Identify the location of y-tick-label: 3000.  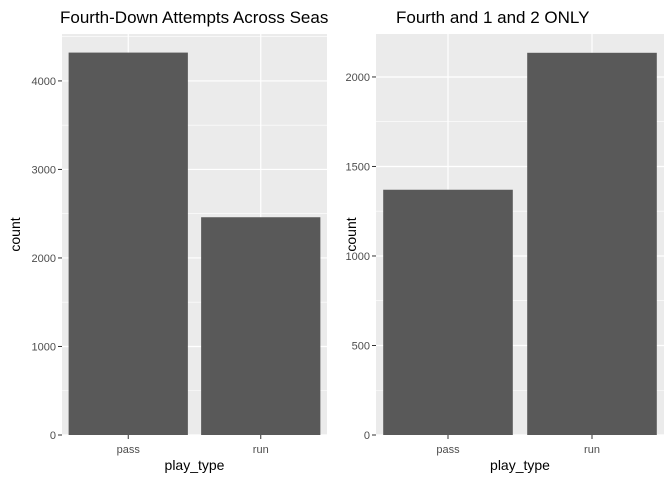
(44, 170).